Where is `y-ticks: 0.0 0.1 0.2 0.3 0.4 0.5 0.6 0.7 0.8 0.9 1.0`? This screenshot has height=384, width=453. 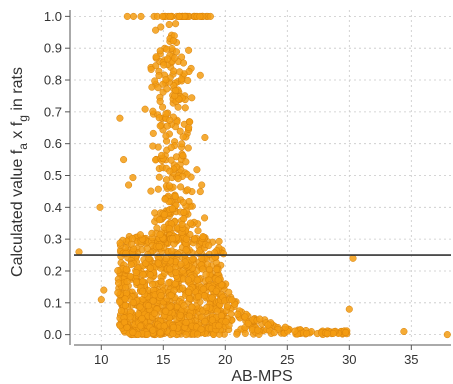
y-ticks: 0.0 0.1 0.2 0.3 0.4 0.5 0.6 0.7 0.8 0.9 1.0 is located at coordinates (57, 175).